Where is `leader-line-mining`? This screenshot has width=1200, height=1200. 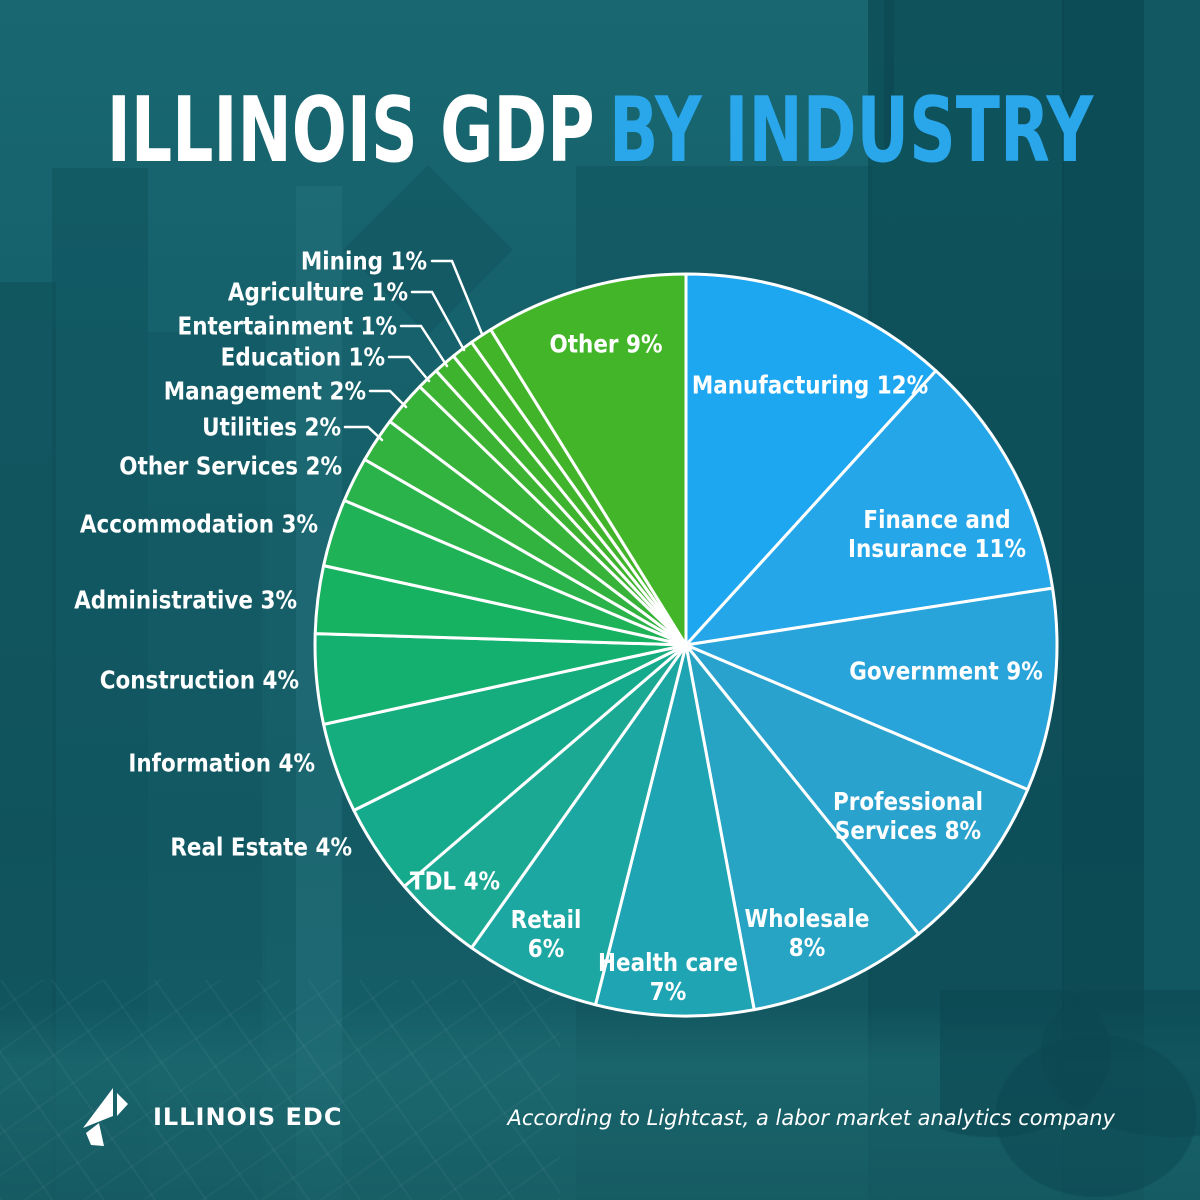
leader-line-mining is located at coordinates (457, 297).